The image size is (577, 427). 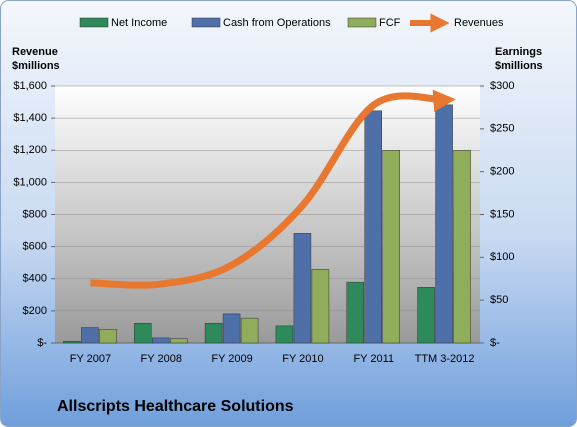 What do you see at coordinates (495, 343) in the screenshot?
I see `y2-tick-label: $-` at bounding box center [495, 343].